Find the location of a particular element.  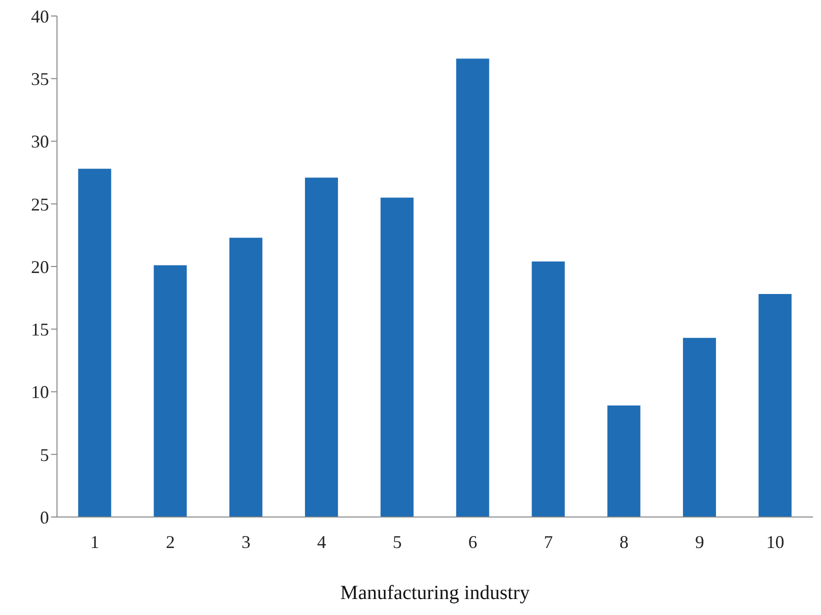

y-tick-label: 35 is located at coordinates (40, 79).